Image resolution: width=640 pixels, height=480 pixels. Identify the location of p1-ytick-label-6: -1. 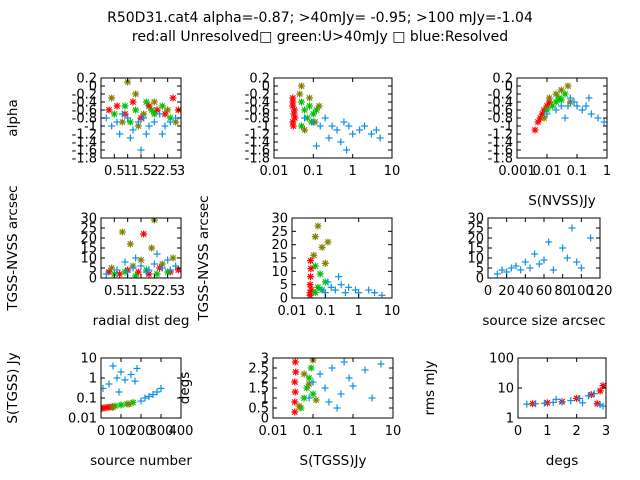
(90, 127).